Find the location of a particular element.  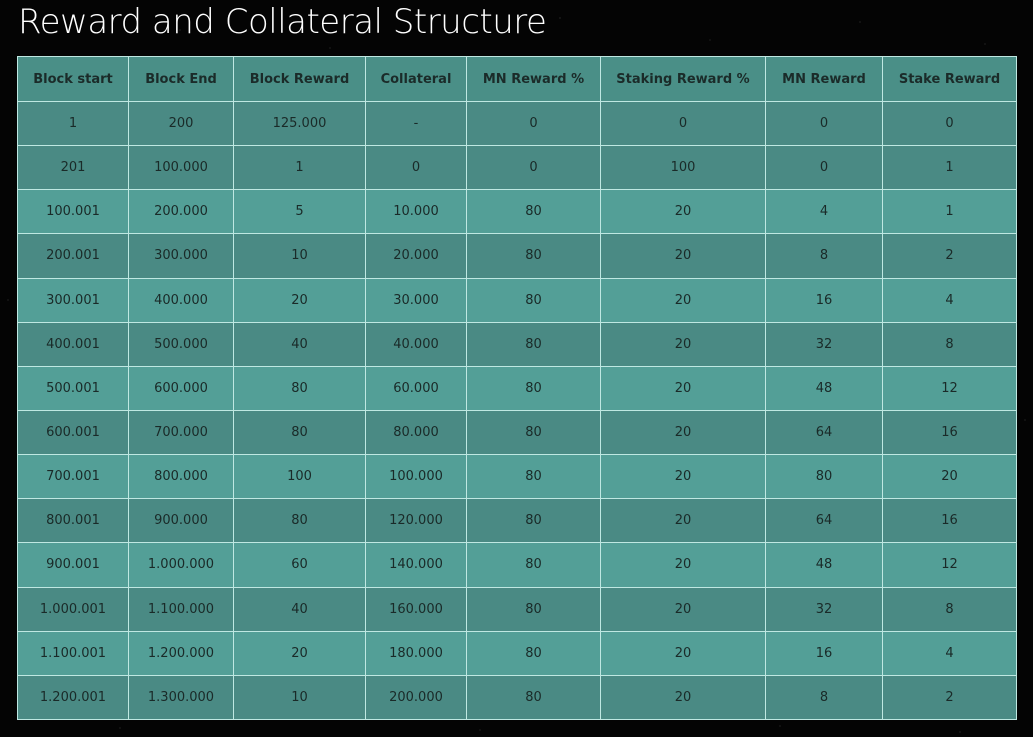

column-header-mn-reward-percent: MN Reward % is located at coordinates (533, 79).